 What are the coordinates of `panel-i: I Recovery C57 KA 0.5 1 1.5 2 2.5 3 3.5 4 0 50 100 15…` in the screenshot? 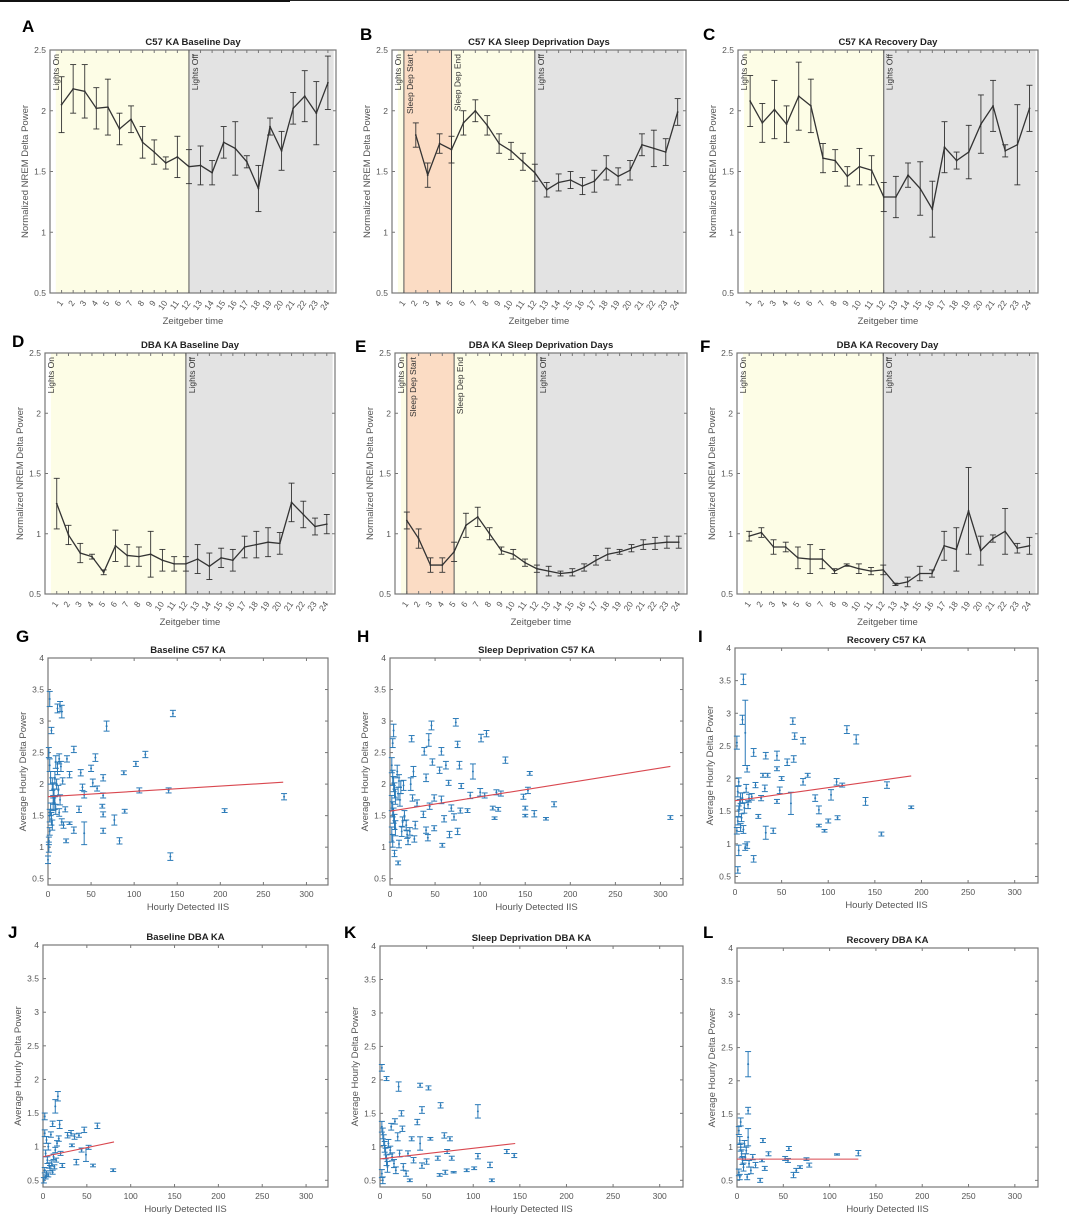 It's located at (868, 769).